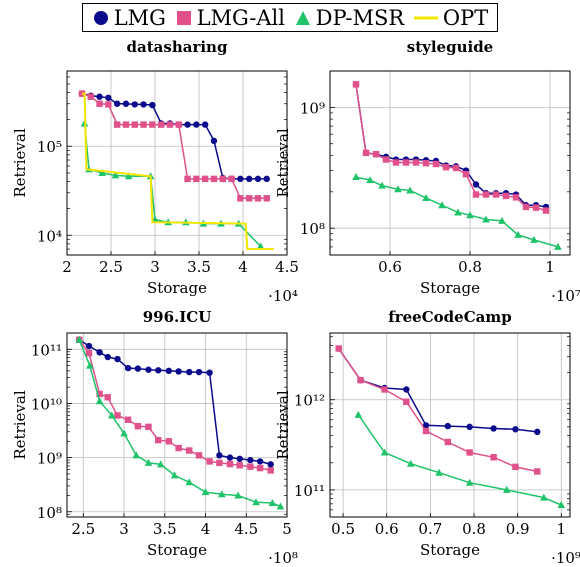 This screenshot has height=567, width=580. Describe the element at coordinates (177, 47) in the screenshot. I see `chart-title: datasharing` at that location.